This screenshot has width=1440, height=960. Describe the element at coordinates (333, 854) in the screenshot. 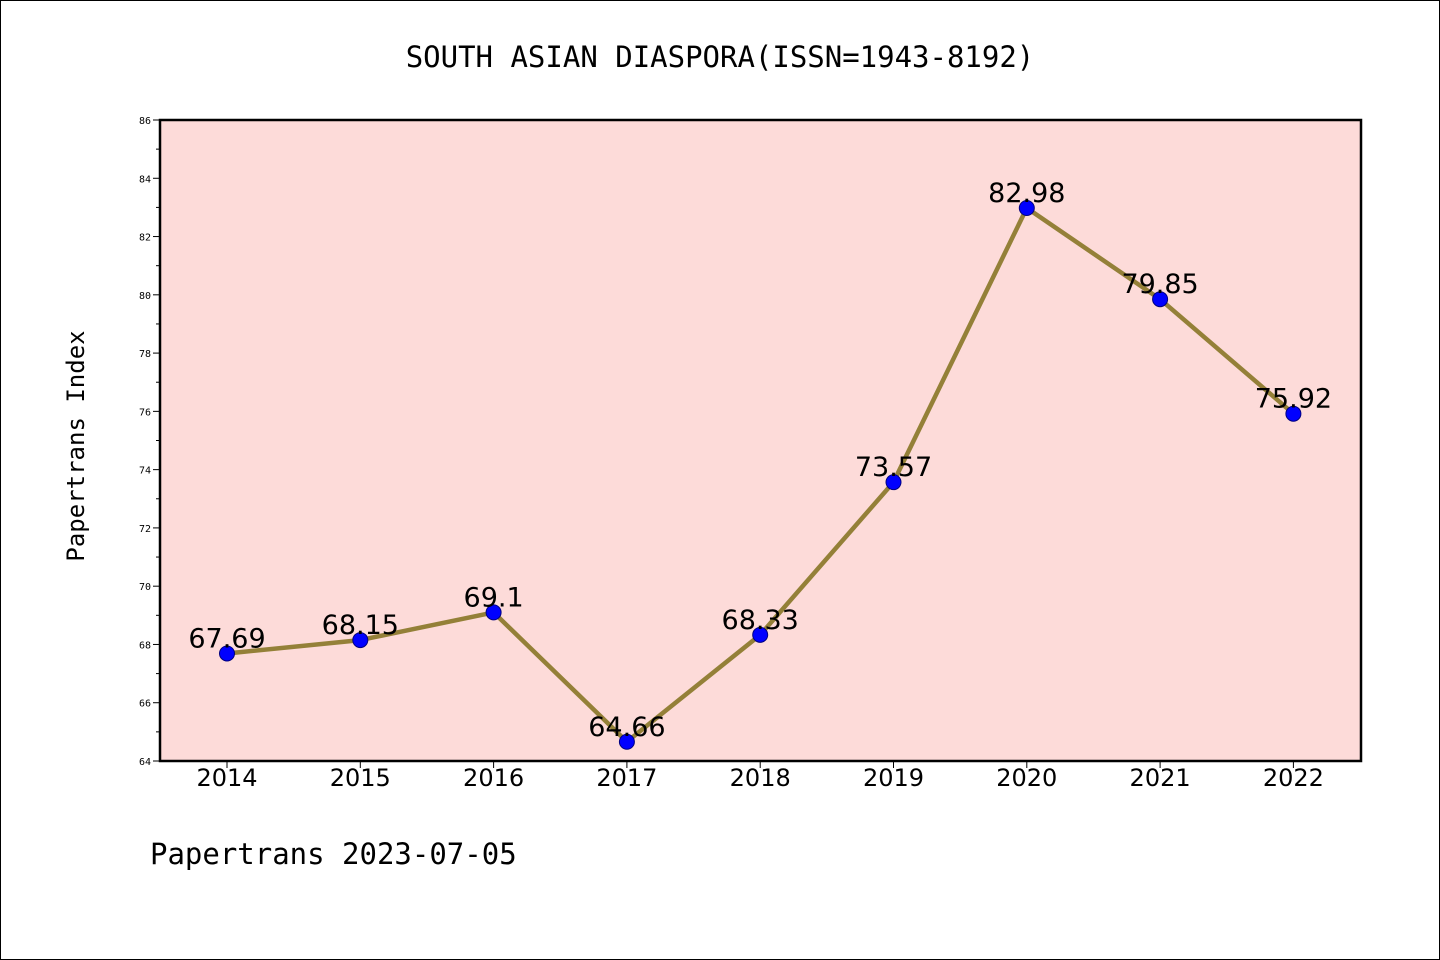

I see `footer-date-label: Papertrans 2023-07-05` at that location.